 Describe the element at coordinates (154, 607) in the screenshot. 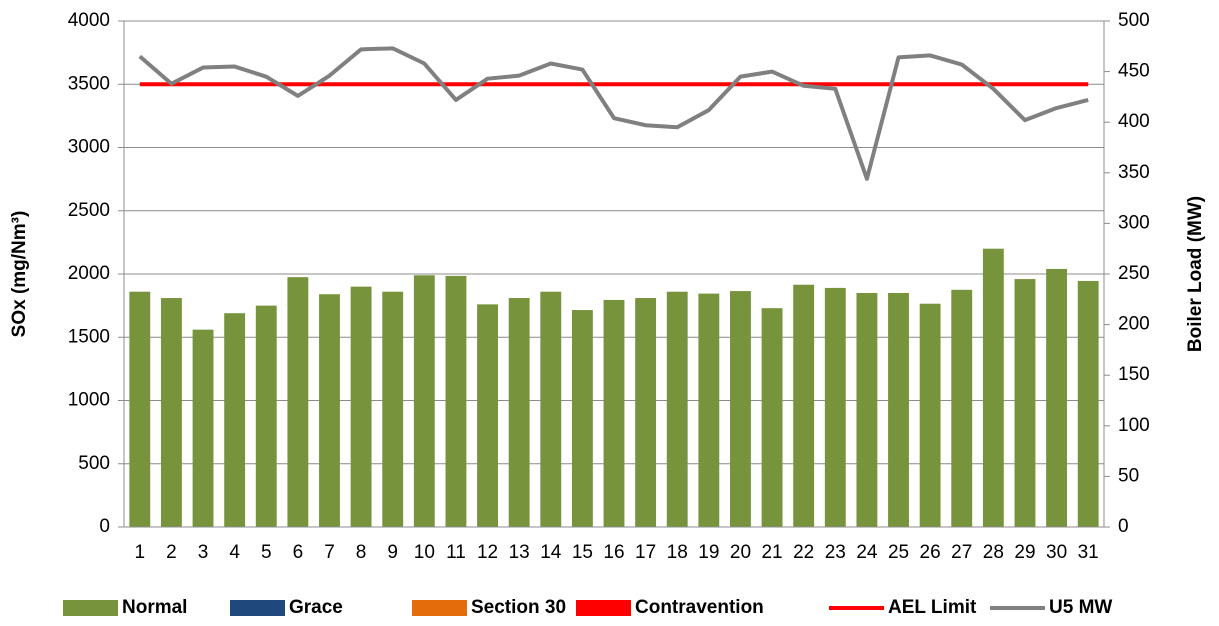

I see `legend-label: Normal` at that location.